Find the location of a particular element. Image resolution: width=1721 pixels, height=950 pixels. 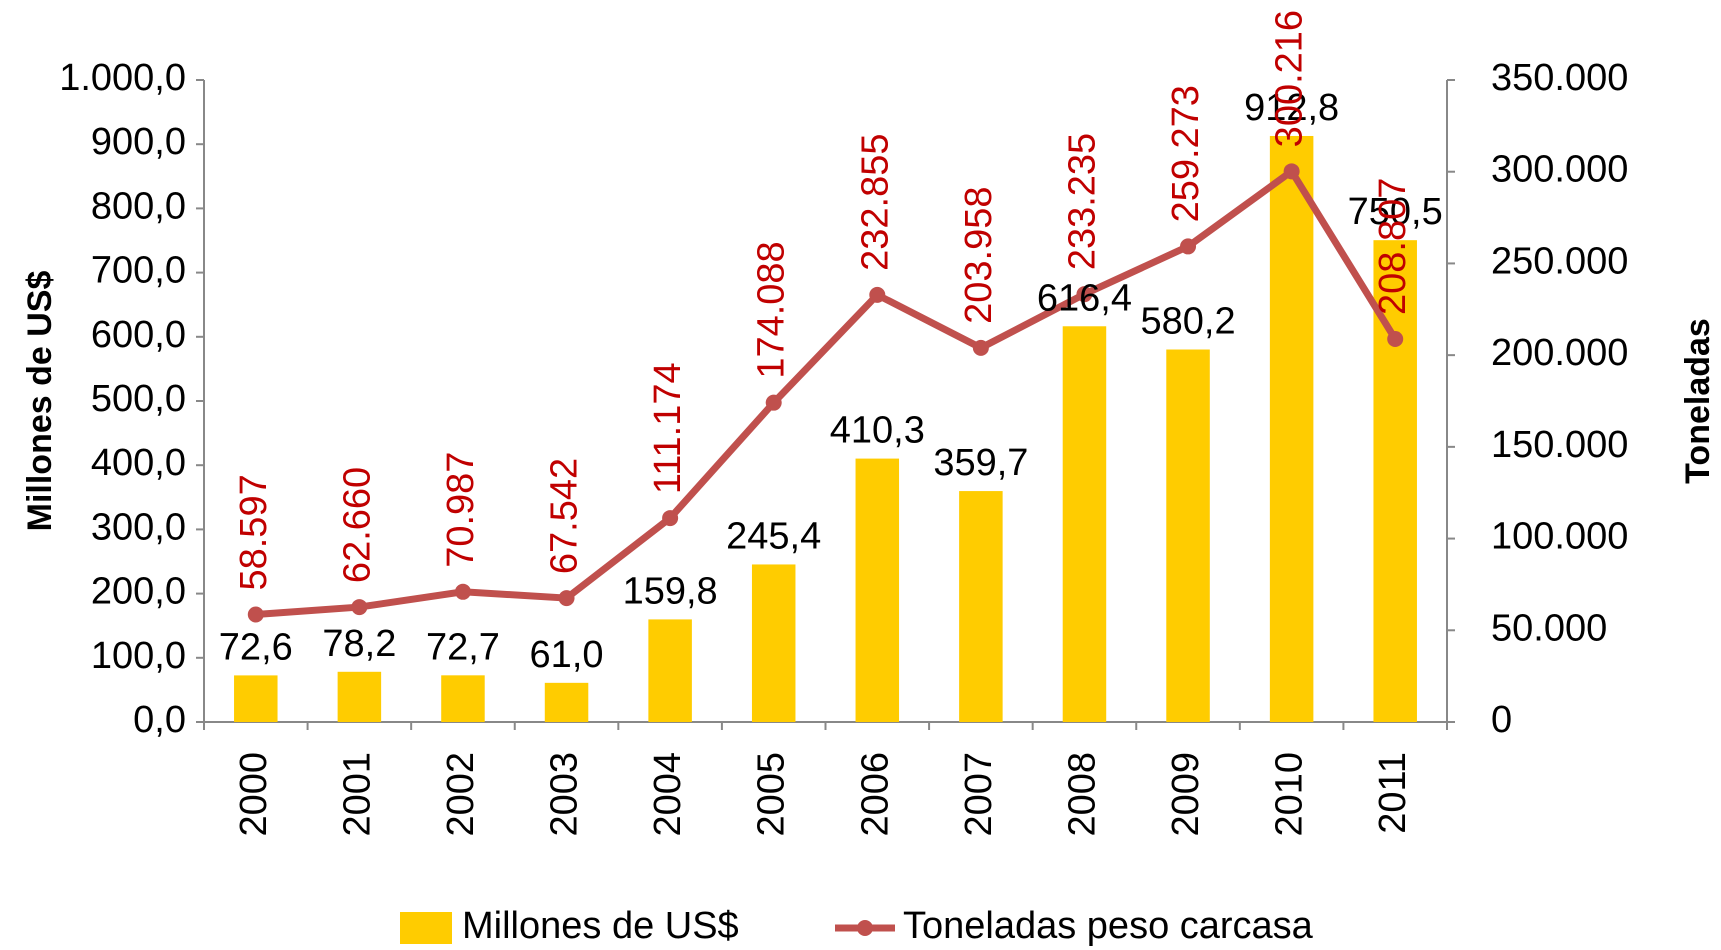

x-tick-label: 2004 is located at coordinates (668, 794).